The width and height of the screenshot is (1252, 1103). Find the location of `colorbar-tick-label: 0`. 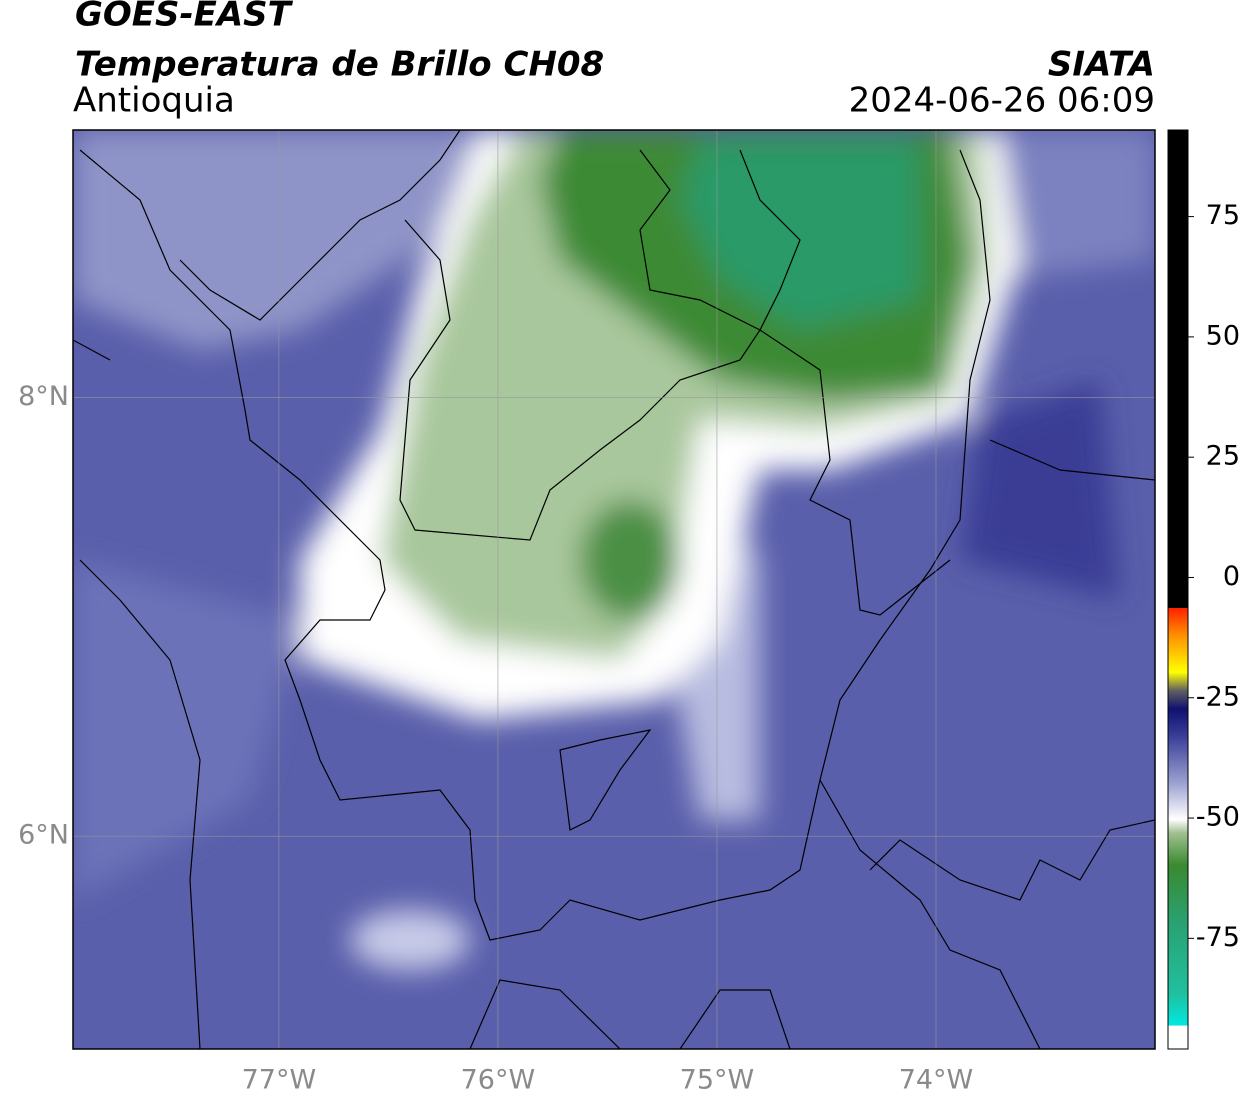

colorbar-tick-label: 0 is located at coordinates (1231, 576).